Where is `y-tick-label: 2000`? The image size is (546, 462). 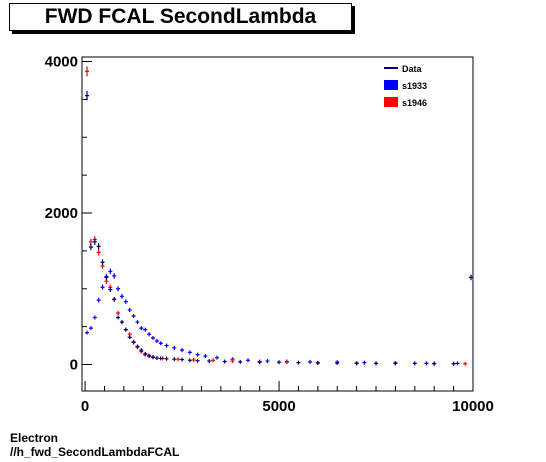
y-tick-label: 2000 is located at coordinates (61, 213).